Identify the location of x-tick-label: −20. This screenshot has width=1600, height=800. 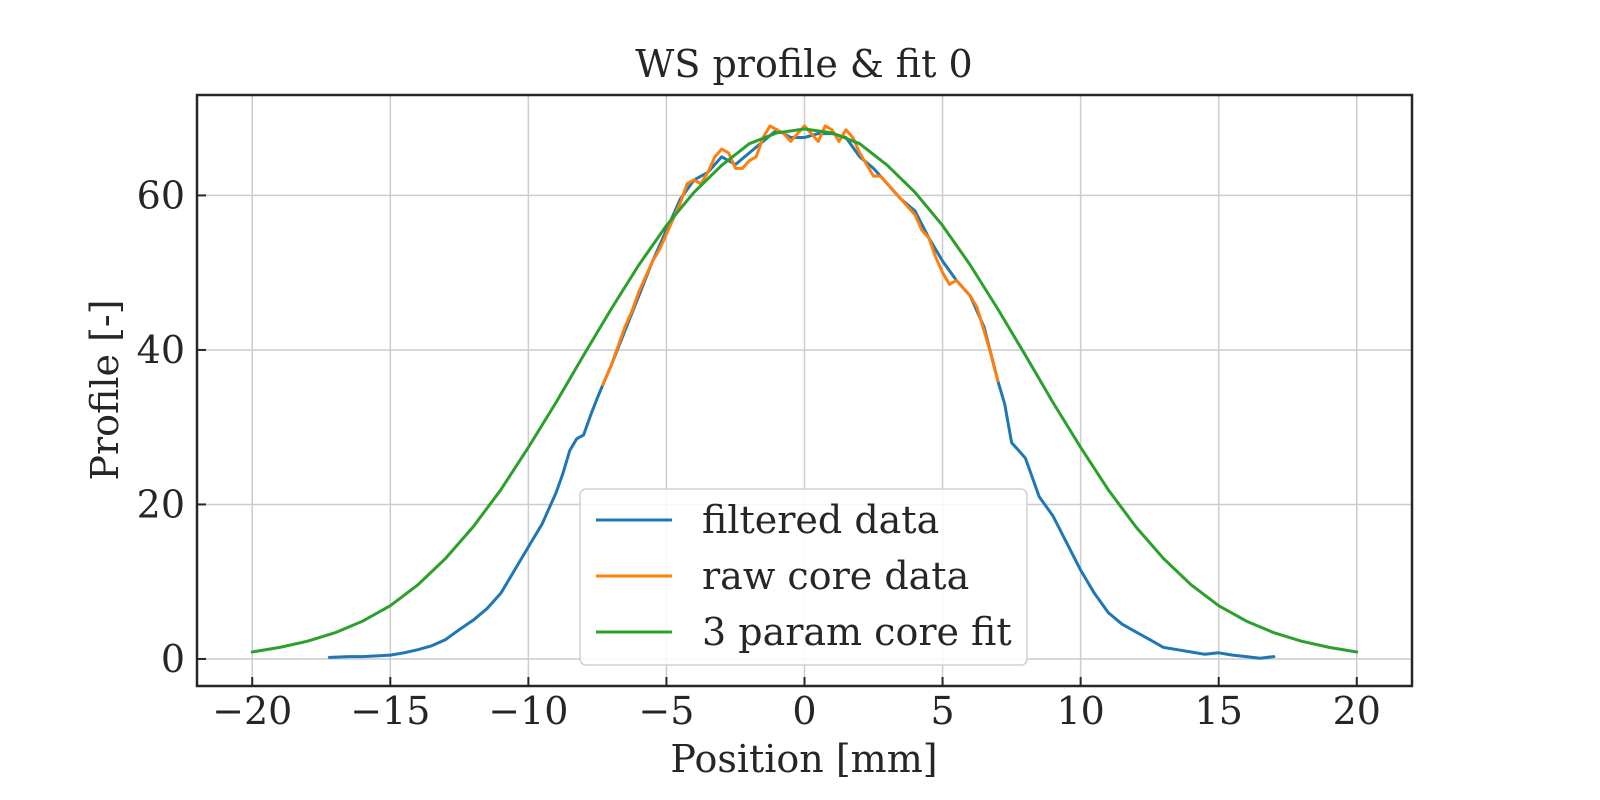
(252, 711).